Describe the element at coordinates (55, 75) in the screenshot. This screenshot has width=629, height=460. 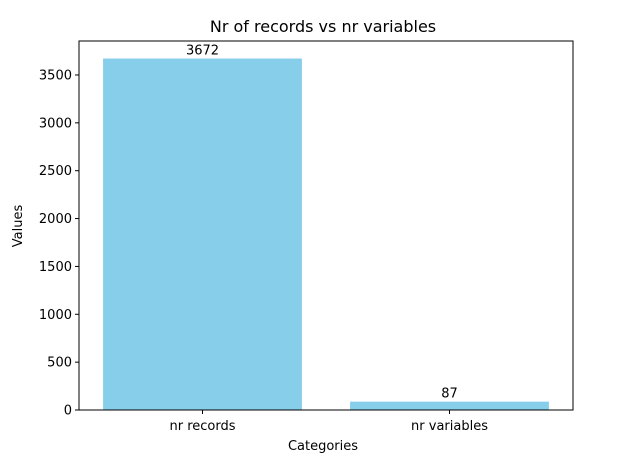
I see `y-tick-label-7: 3500` at that location.